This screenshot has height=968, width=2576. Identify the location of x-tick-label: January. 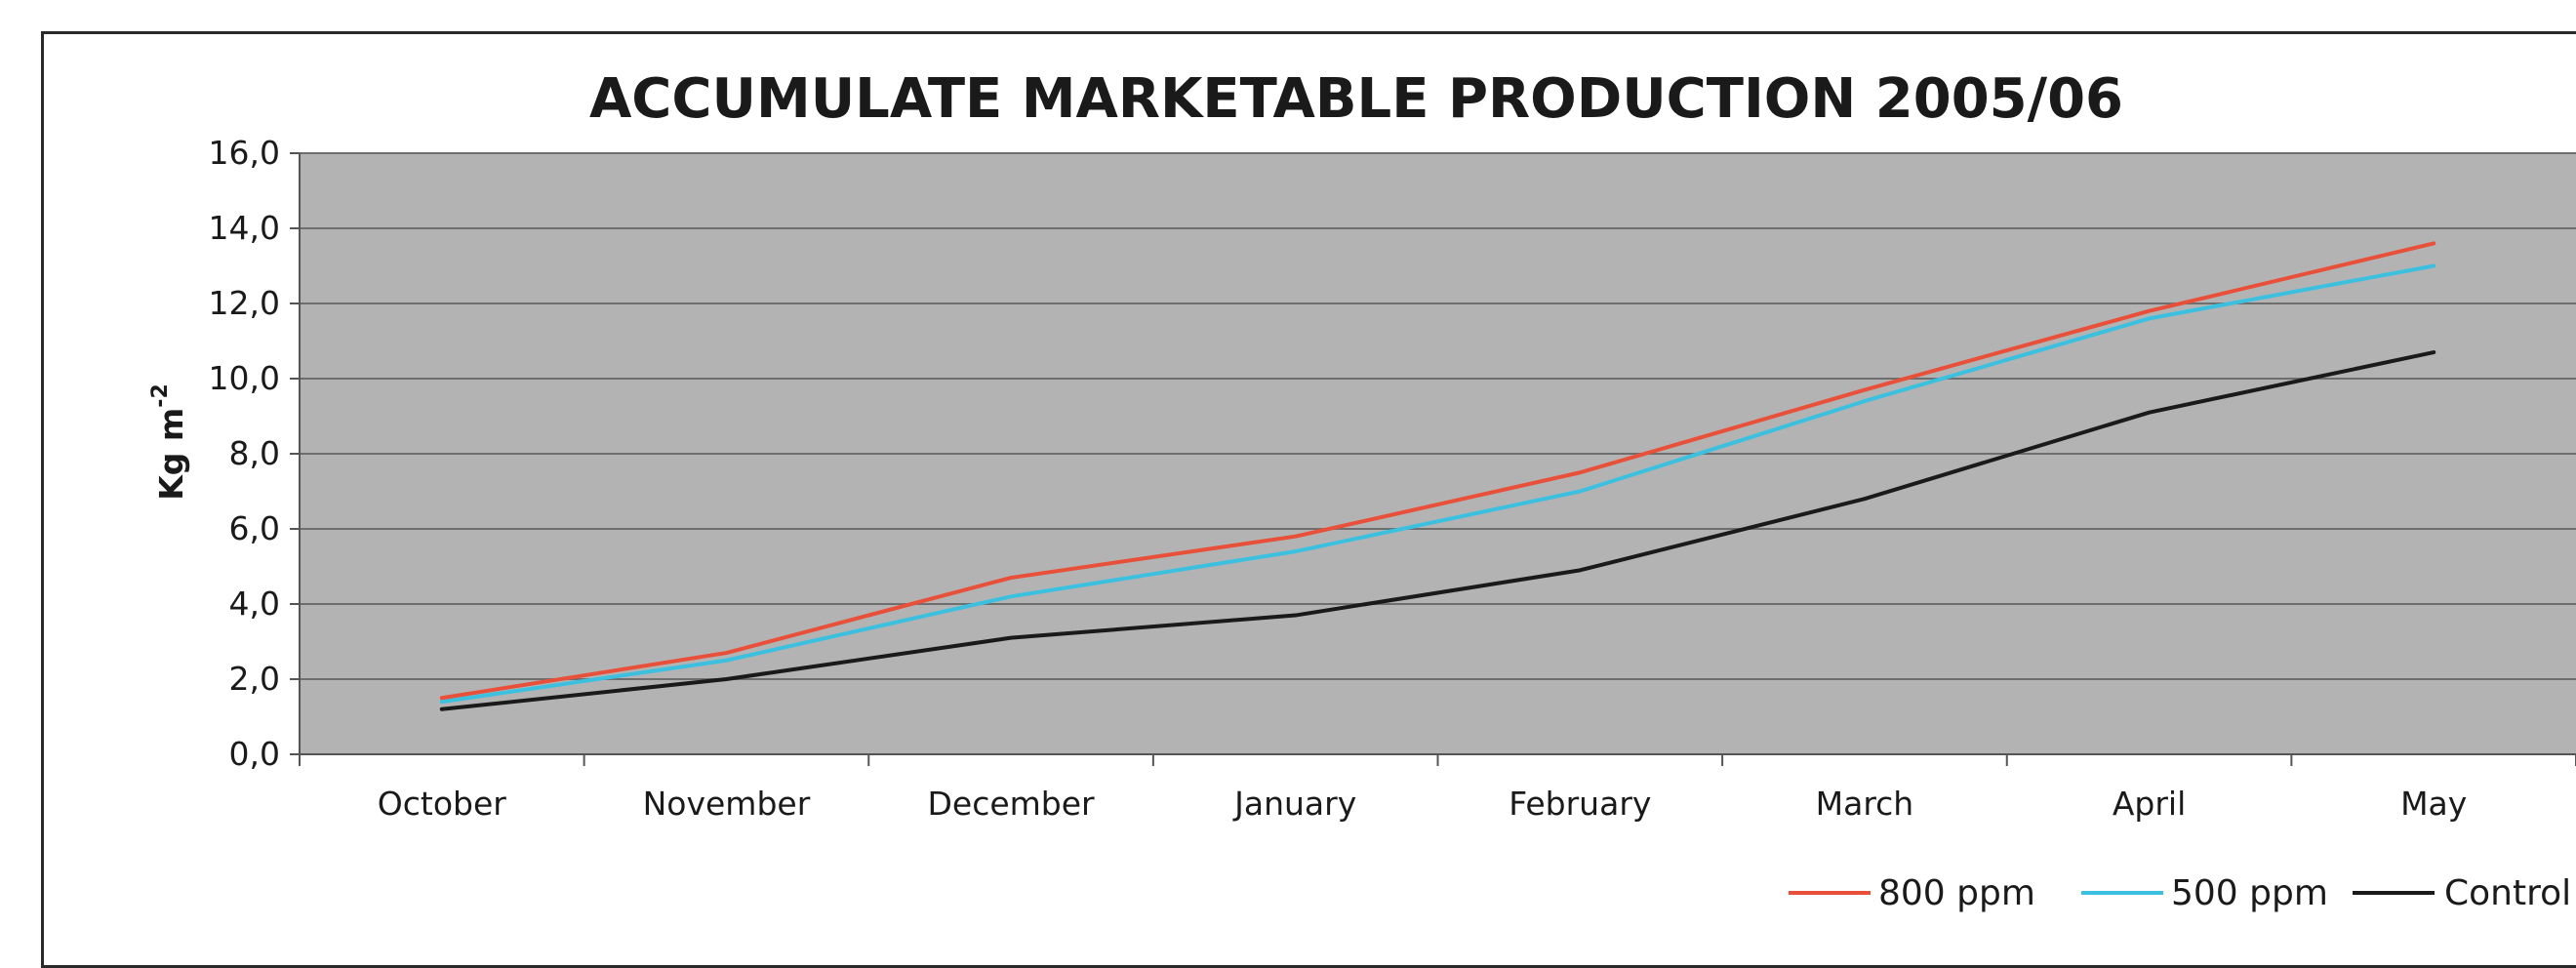
(1294, 804).